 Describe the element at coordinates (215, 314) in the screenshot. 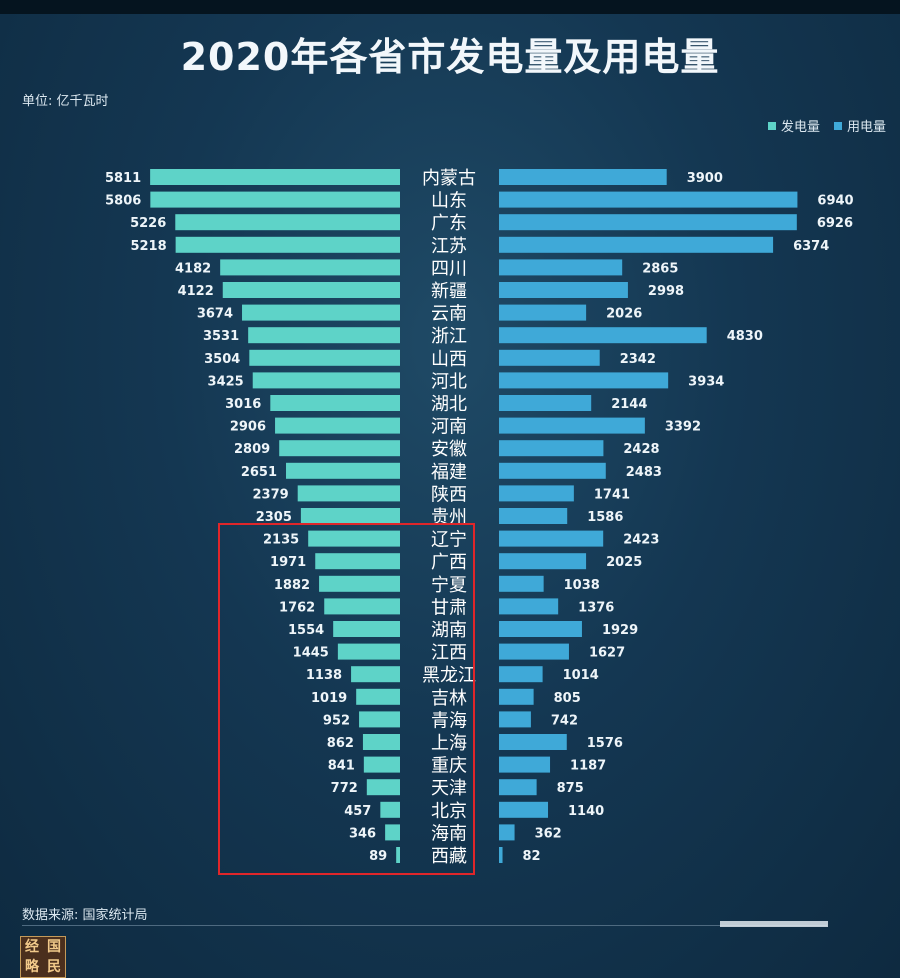

I see `generation-value-label: 3674` at that location.